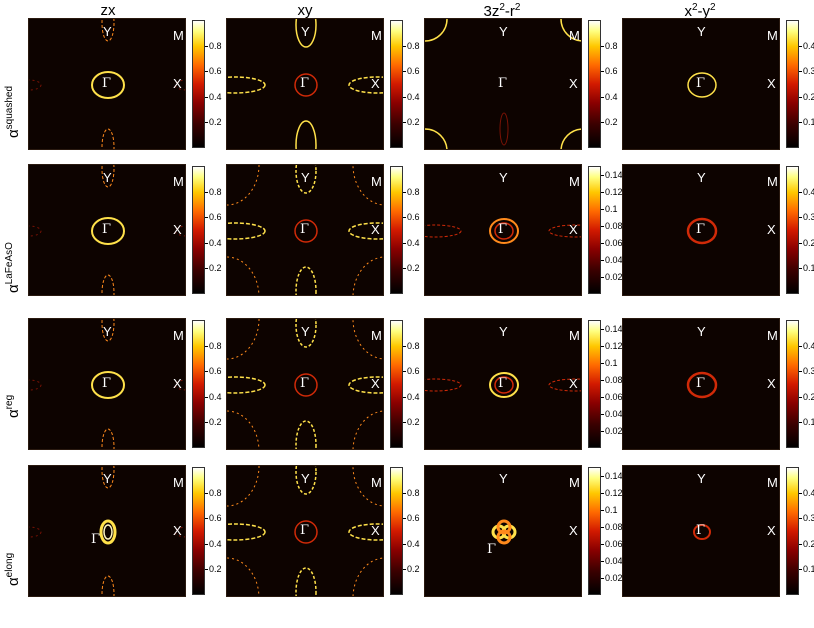  What do you see at coordinates (614, 242) in the screenshot?
I see `colorbar-tick-label: 0.06` at bounding box center [614, 242].